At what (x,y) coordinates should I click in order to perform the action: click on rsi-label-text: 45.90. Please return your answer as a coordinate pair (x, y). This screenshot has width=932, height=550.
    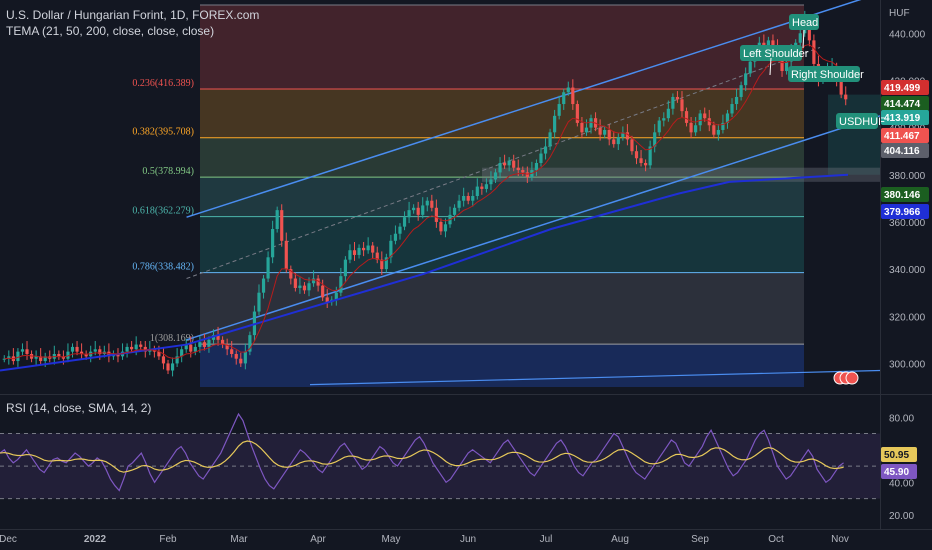
    Looking at the image, I should click on (896, 472).